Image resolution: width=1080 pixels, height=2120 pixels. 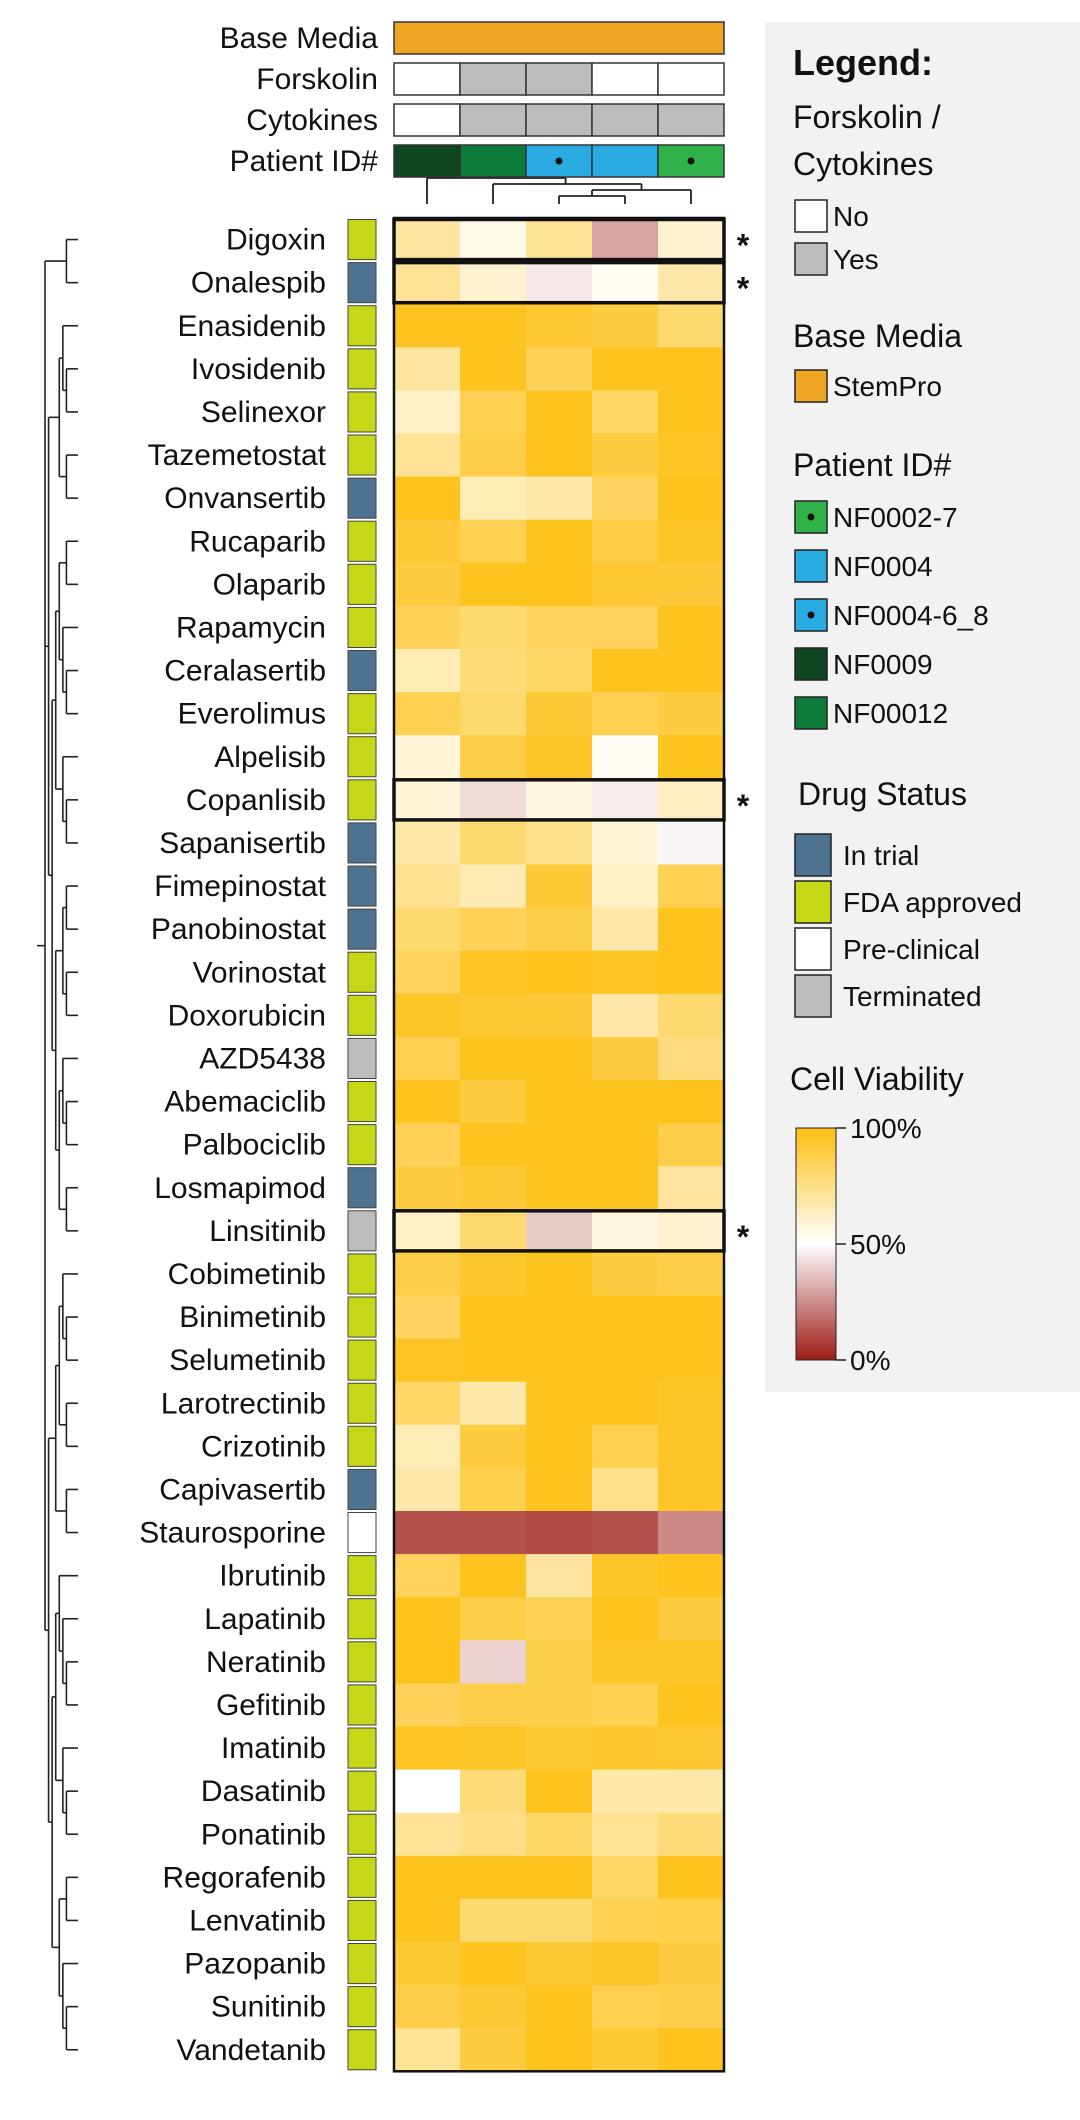 I want to click on drug-label-crizotinib: Crizotinib, so click(x=263, y=1446).